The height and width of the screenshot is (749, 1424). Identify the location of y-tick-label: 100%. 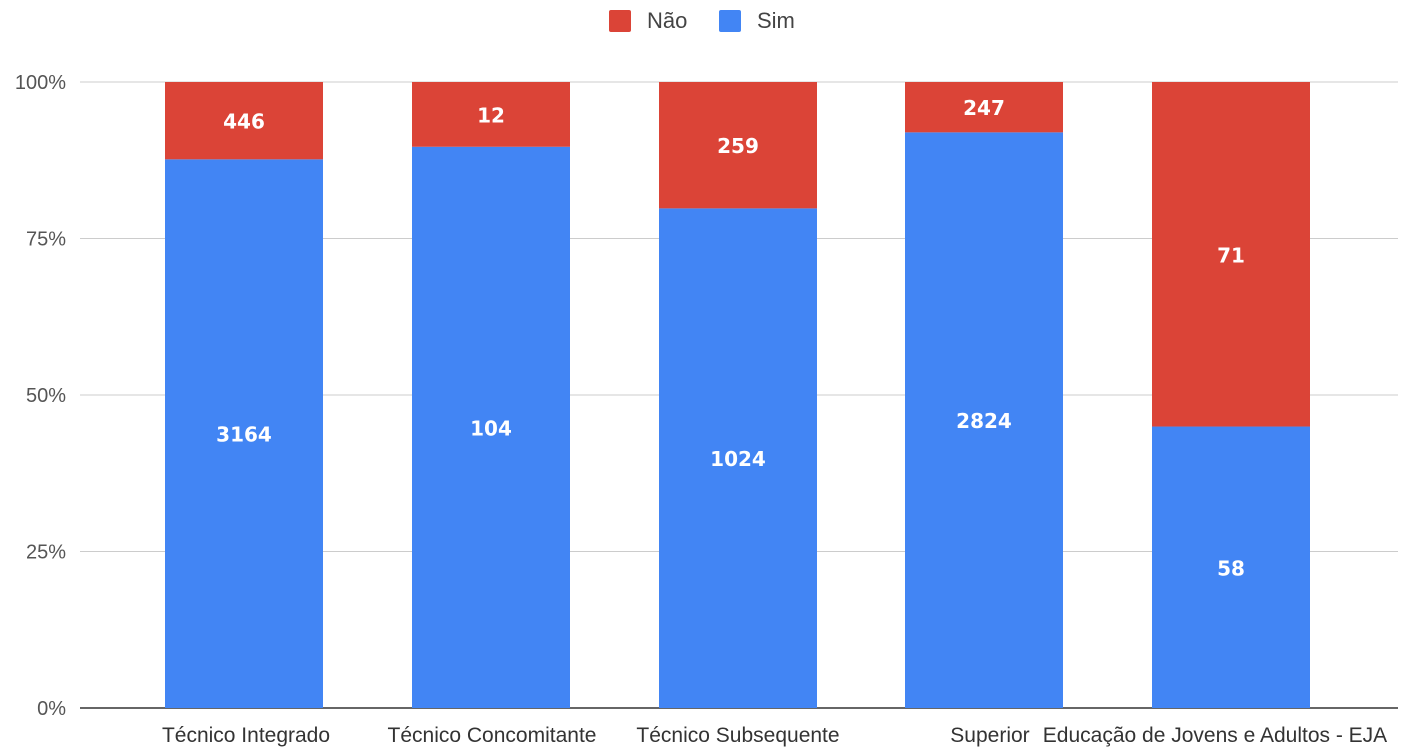
(40, 83).